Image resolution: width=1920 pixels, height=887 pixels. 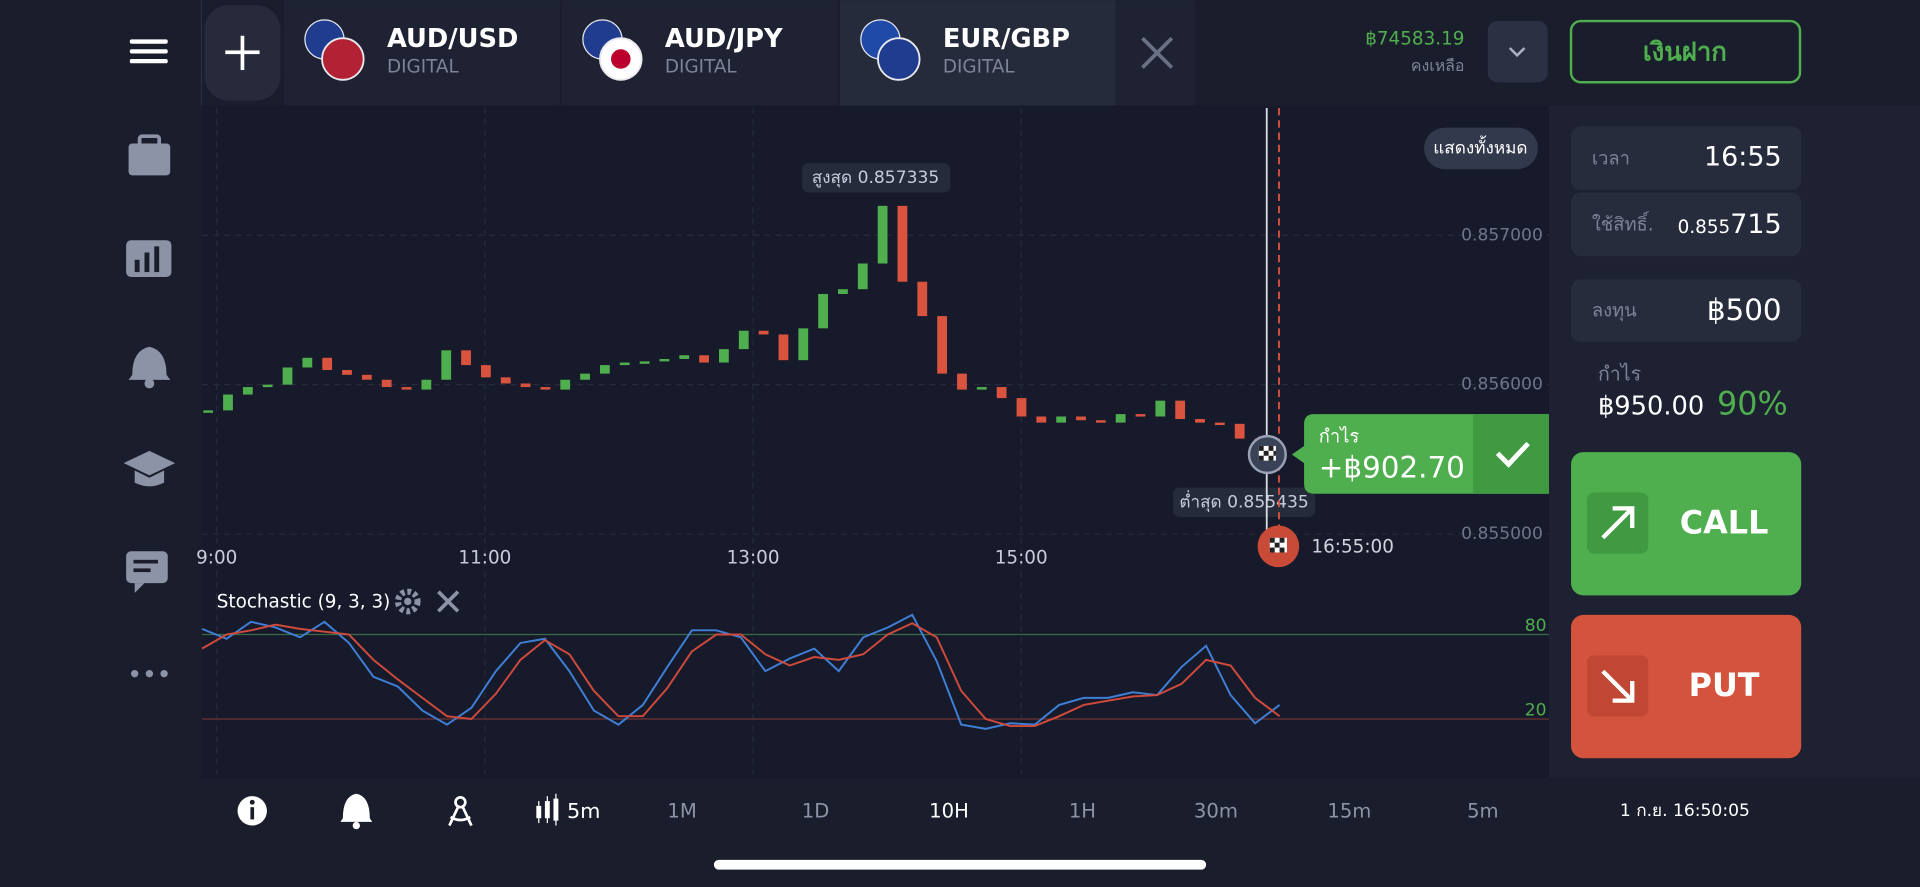 What do you see at coordinates (1686, 686) in the screenshot?
I see `put-button: PUT` at bounding box center [1686, 686].